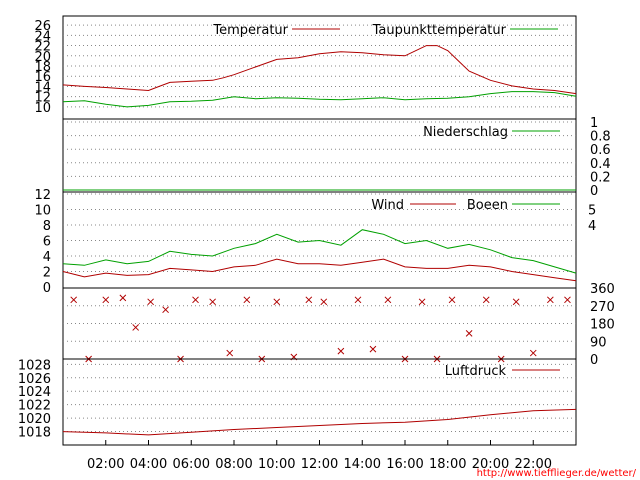  I want to click on y-tick-label: 24, so click(42, 36).